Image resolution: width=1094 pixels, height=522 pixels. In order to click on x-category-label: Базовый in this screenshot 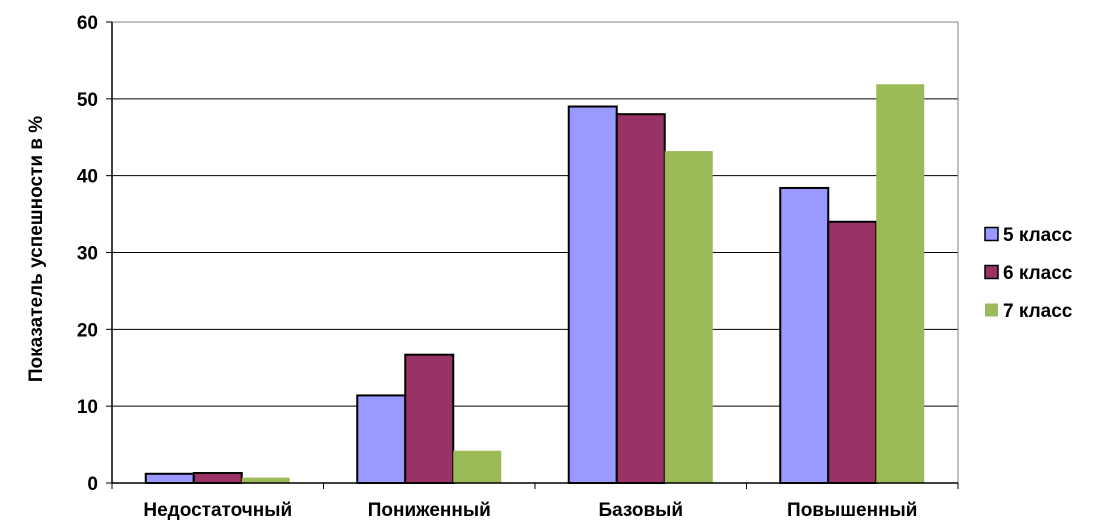, I will do `click(640, 510)`.